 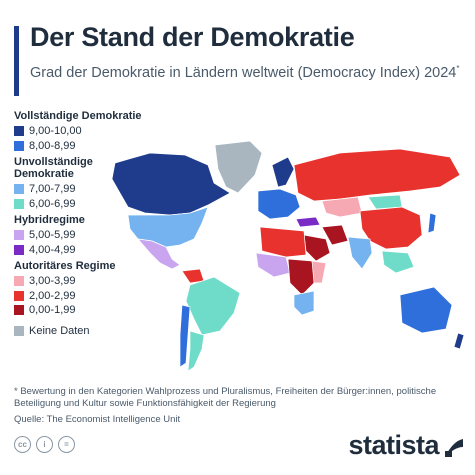 What do you see at coordinates (52, 310) in the screenshot?
I see `legend-label: 0,00-1,99` at bounding box center [52, 310].